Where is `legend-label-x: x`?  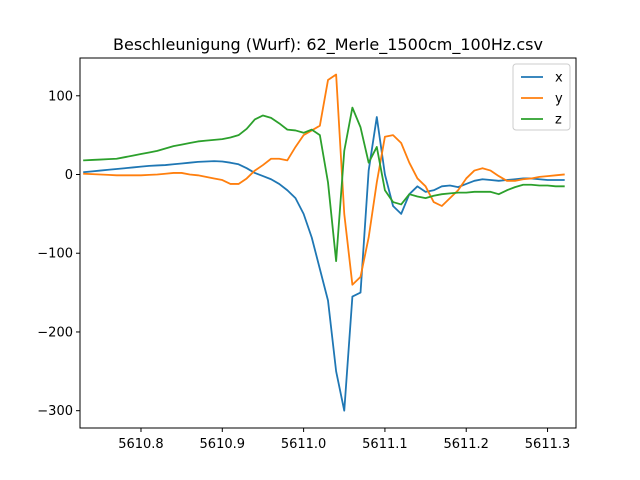 legend-label-x: x is located at coordinates (559, 78).